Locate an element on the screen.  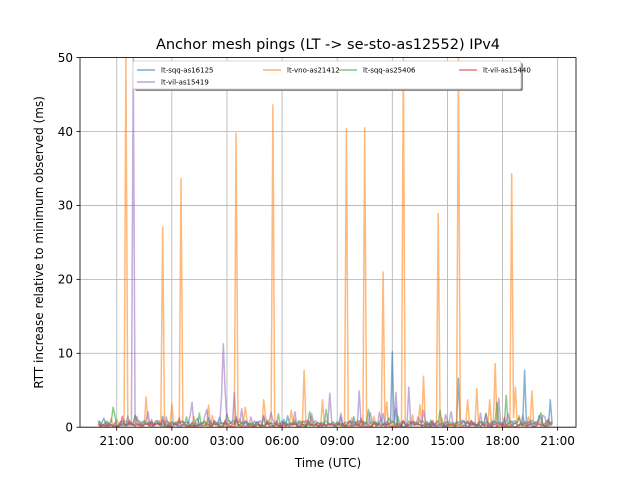
y-tick-label: 30 is located at coordinates (65, 206).